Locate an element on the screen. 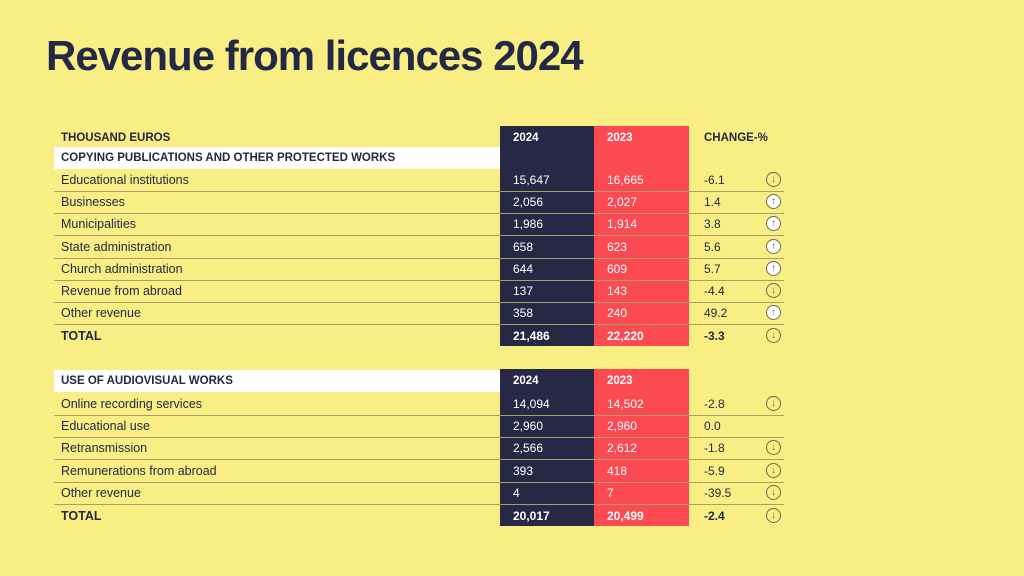 The width and height of the screenshot is (1024, 576). row-label: State administration is located at coordinates (116, 246).